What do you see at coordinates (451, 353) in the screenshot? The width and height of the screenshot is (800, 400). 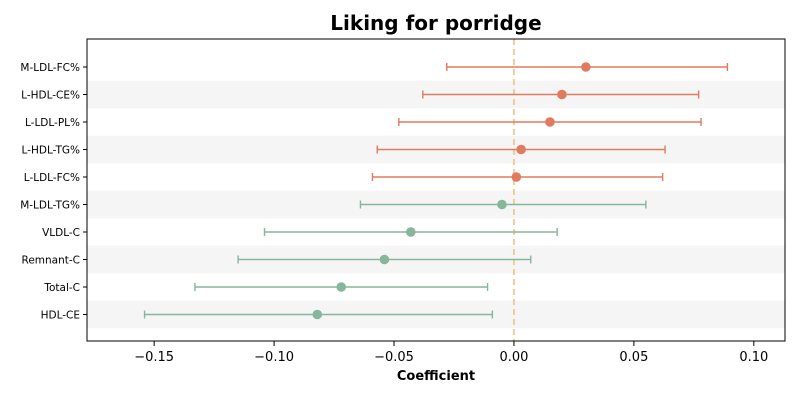 I see `x-axis: −0.15 −0.10 −0.05 0.00 0.05 0.10` at bounding box center [451, 353].